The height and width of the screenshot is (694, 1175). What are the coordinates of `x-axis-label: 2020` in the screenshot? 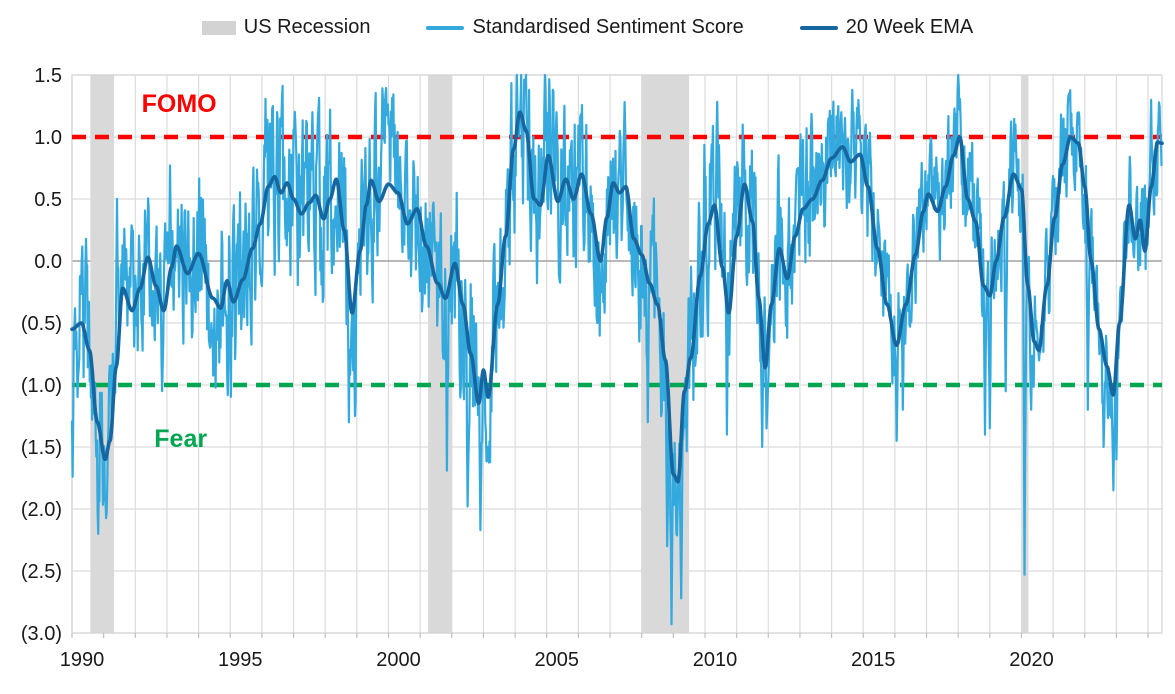 It's located at (1031, 660).